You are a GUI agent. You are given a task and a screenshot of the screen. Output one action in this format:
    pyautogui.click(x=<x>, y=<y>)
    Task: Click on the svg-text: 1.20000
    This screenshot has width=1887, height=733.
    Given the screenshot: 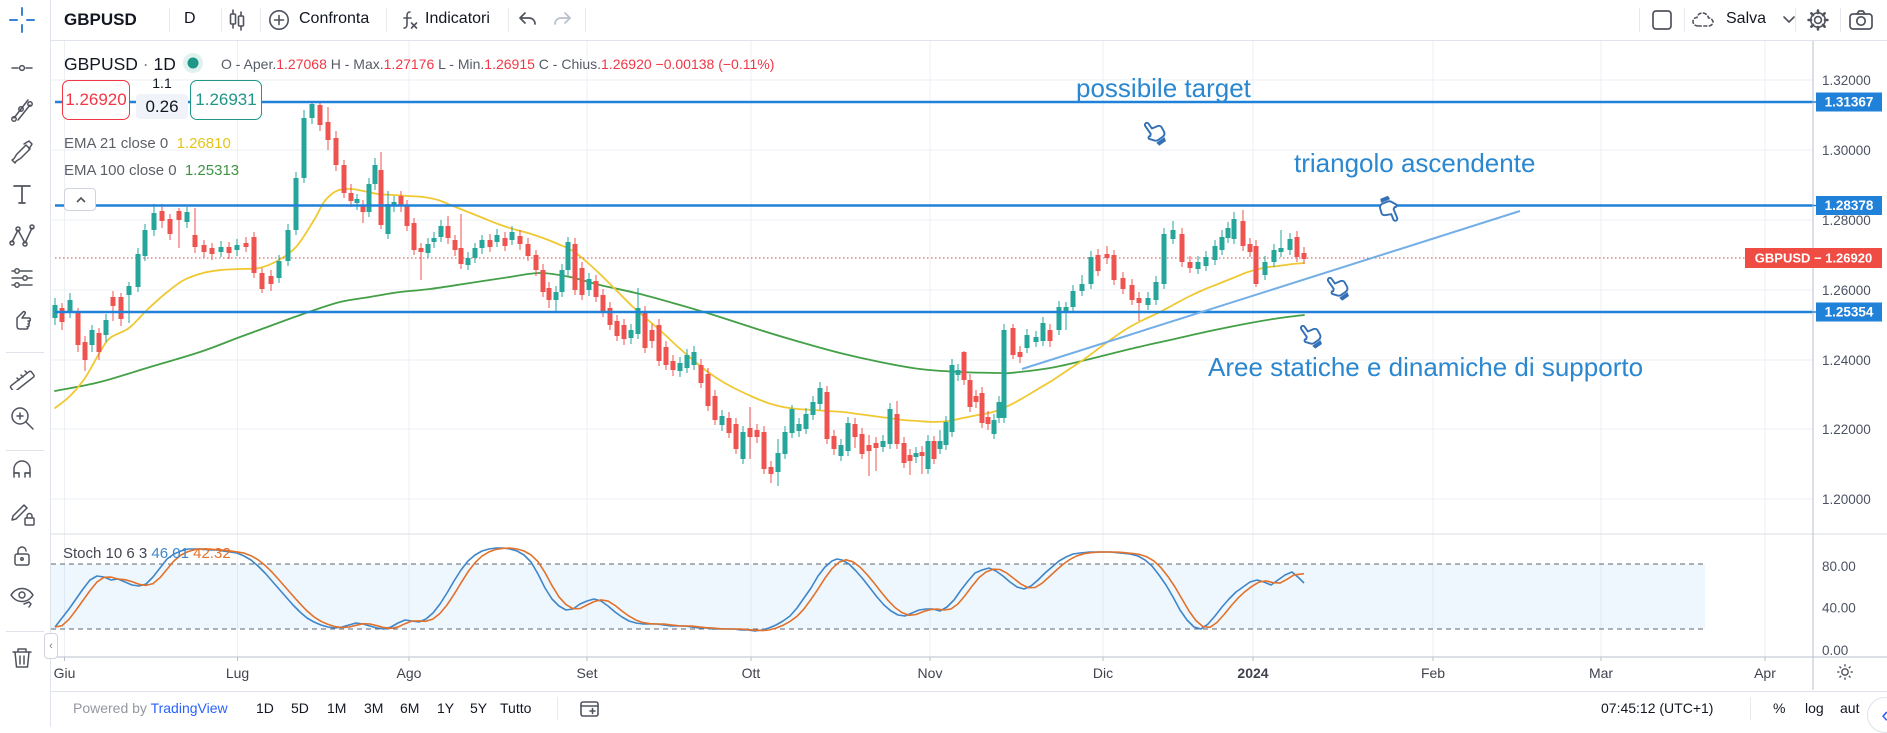 What is the action you would take?
    pyautogui.click(x=1846, y=499)
    